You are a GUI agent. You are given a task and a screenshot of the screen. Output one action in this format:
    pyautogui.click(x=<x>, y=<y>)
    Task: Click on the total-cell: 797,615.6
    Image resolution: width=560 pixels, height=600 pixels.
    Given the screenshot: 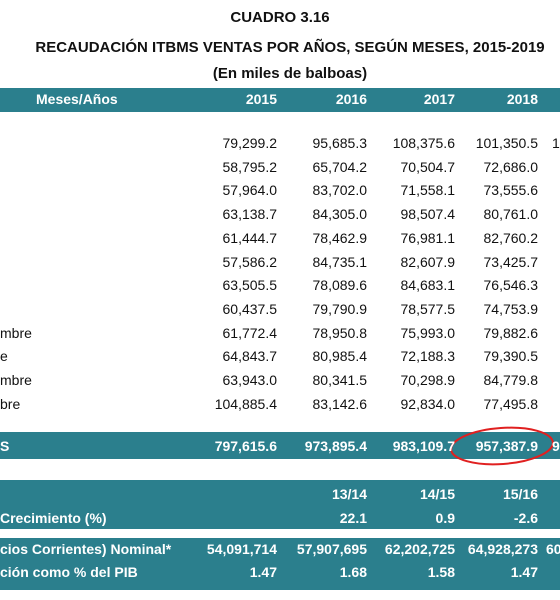 What is the action you would take?
    pyautogui.click(x=245, y=446)
    